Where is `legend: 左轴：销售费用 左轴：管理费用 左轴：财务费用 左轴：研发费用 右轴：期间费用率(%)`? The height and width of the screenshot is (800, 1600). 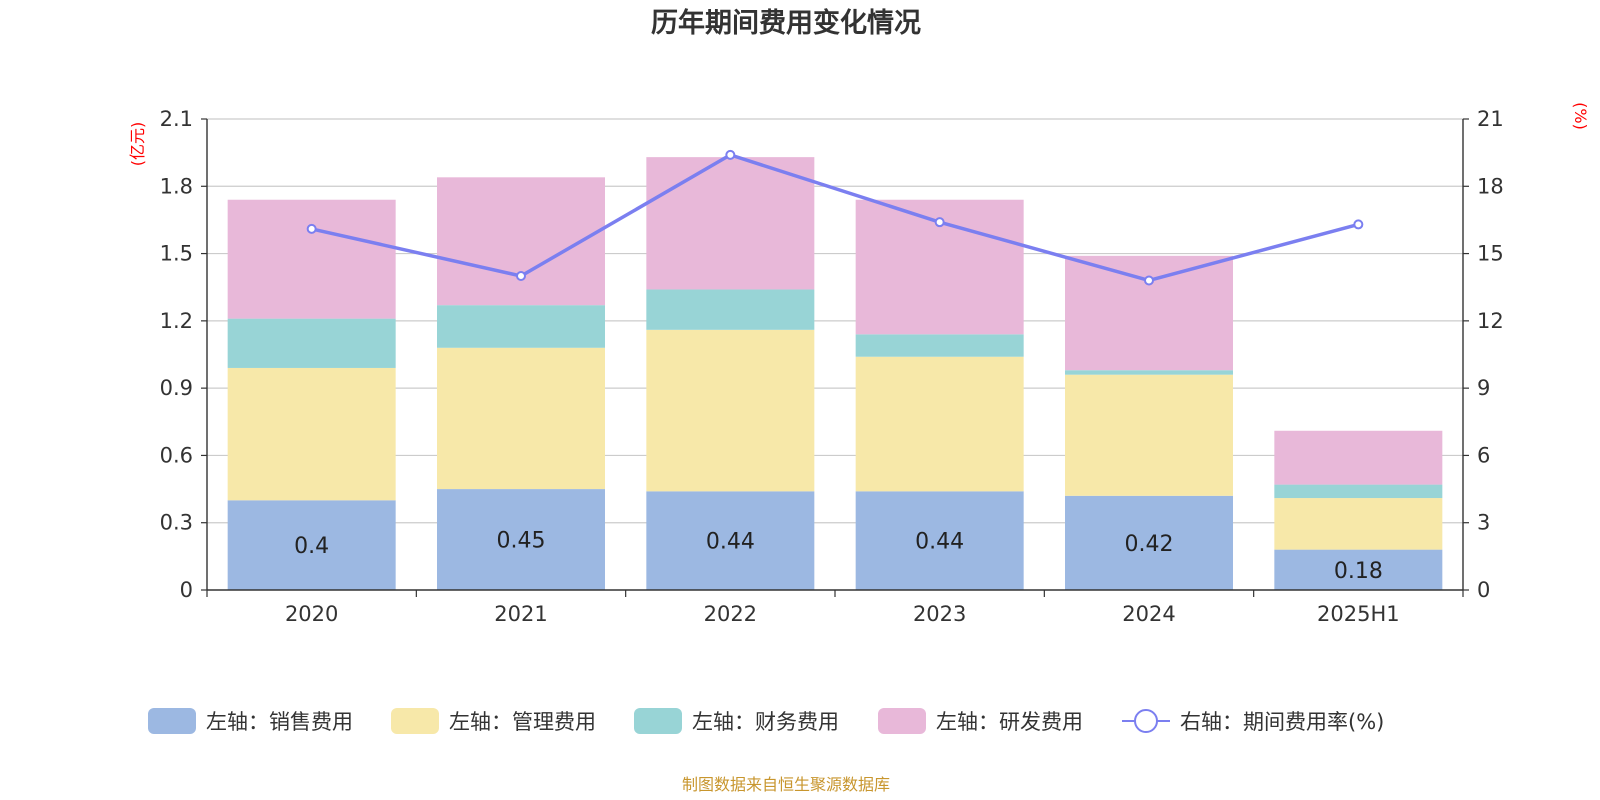 legend: 左轴：销售费用 左轴：管理费用 左轴：财务费用 左轴：研发费用 右轴：期间费用率(%) is located at coordinates (766, 721).